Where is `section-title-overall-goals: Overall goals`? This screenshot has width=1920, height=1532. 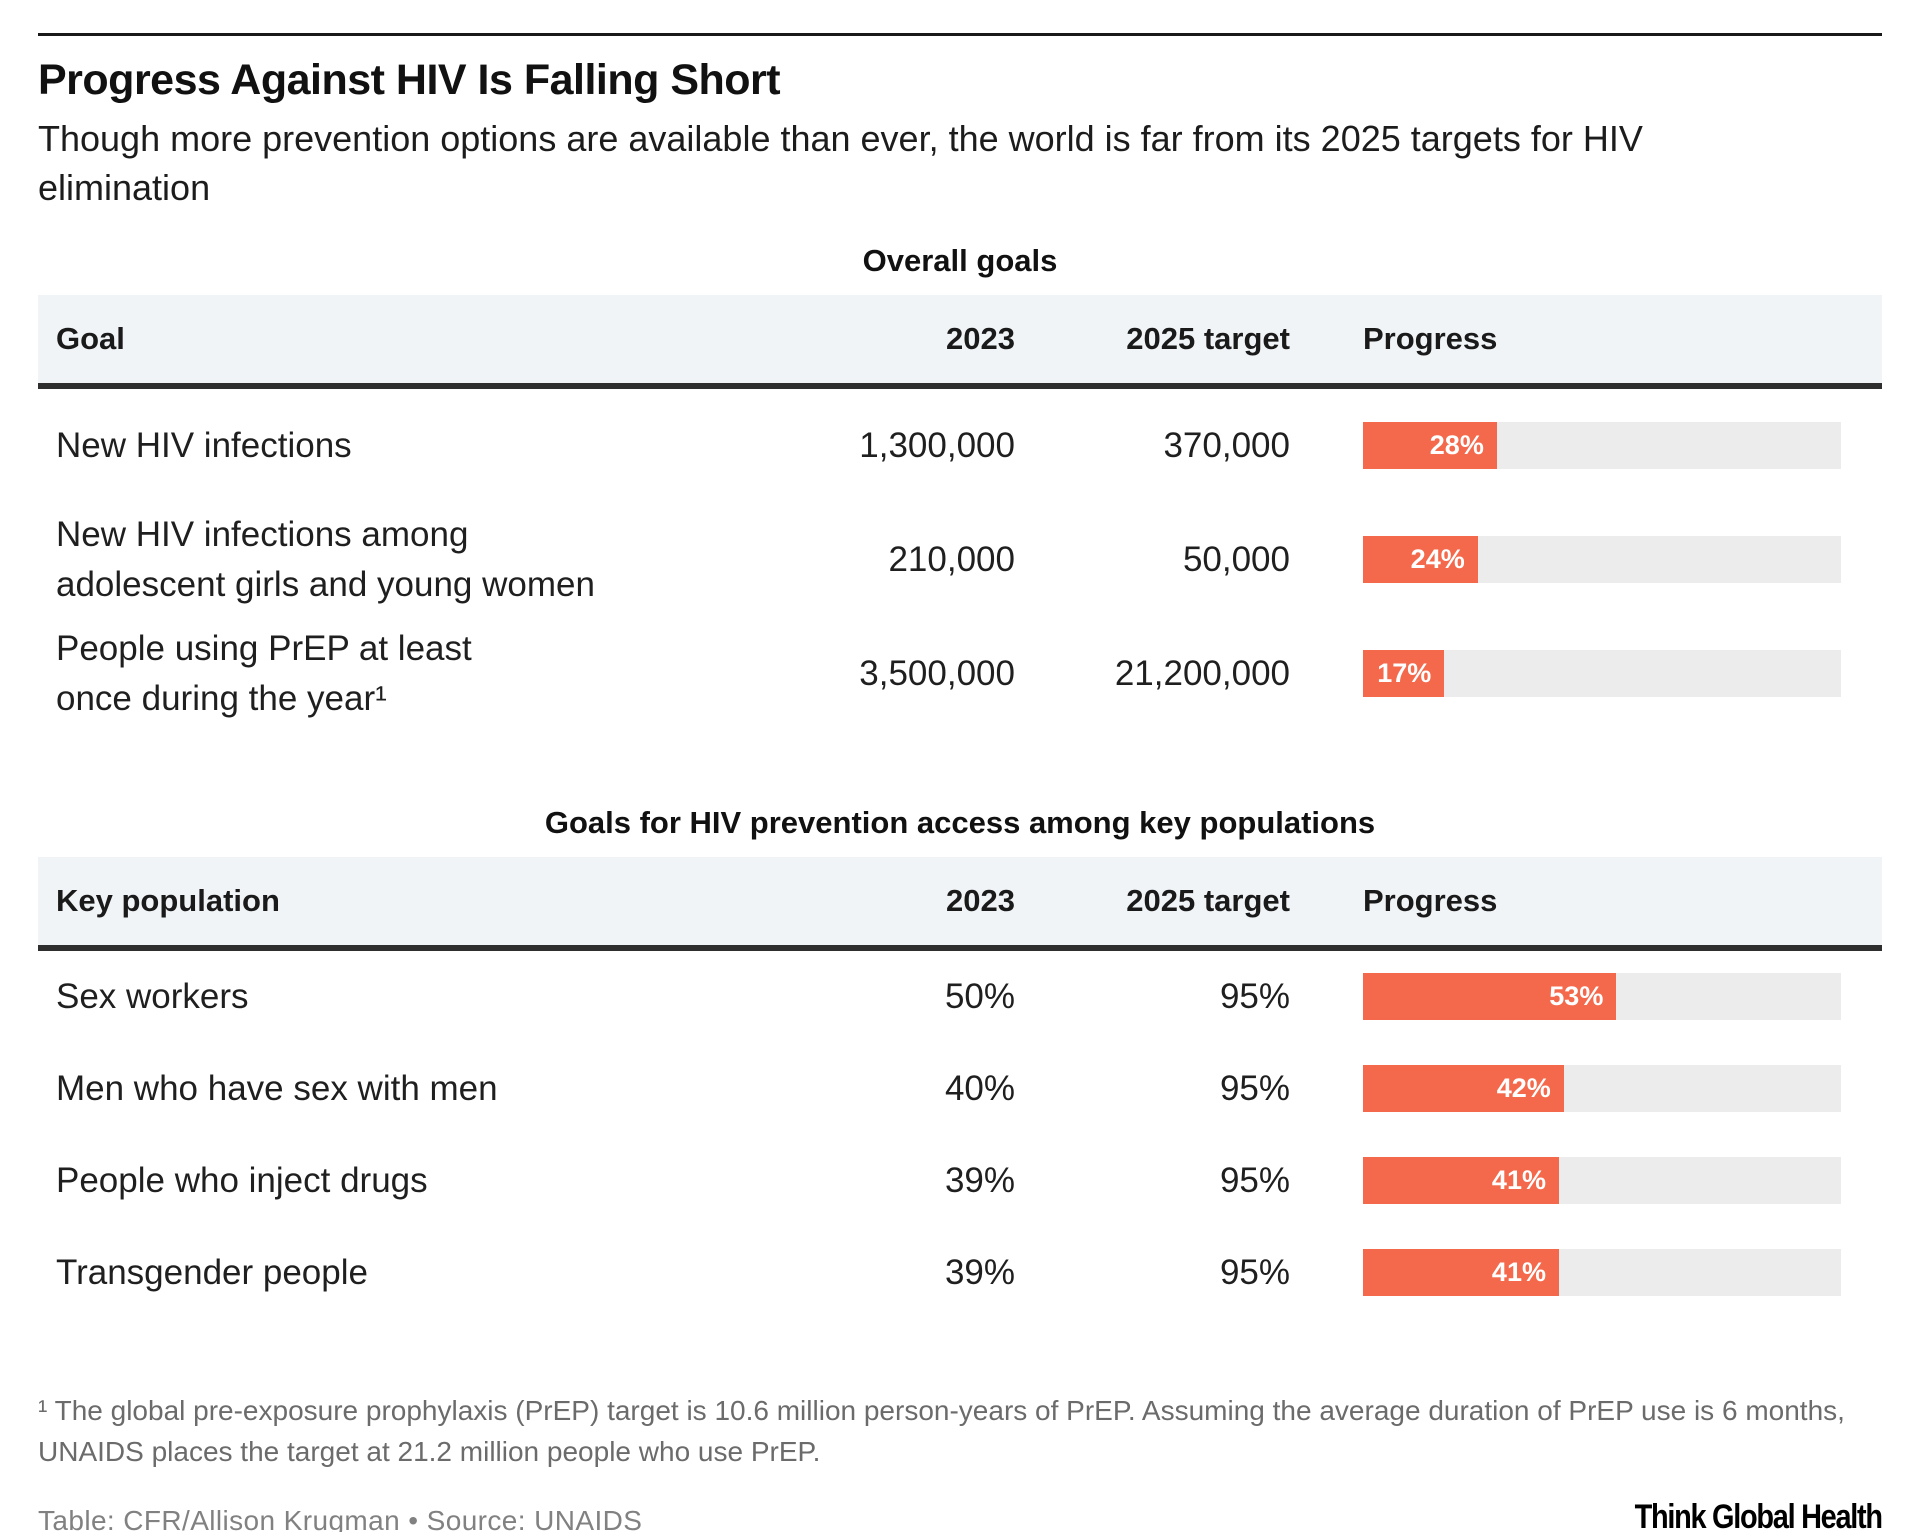 section-title-overall-goals: Overall goals is located at coordinates (960, 260).